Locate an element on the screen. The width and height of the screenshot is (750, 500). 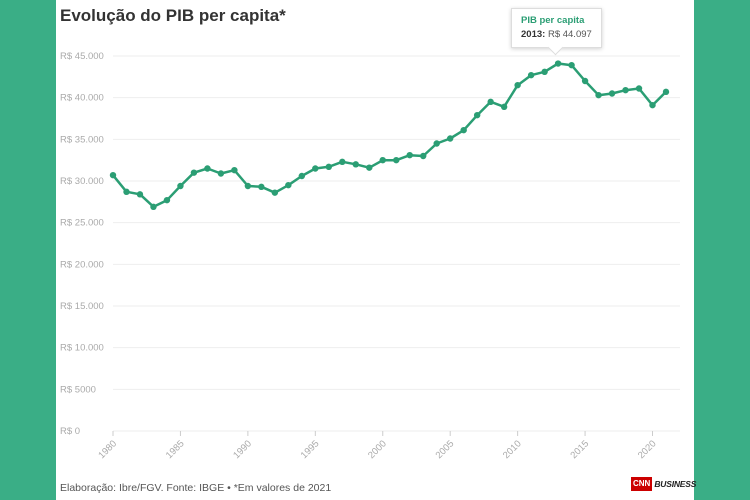
y-tick-label: R$ 20.000 is located at coordinates (82, 264).